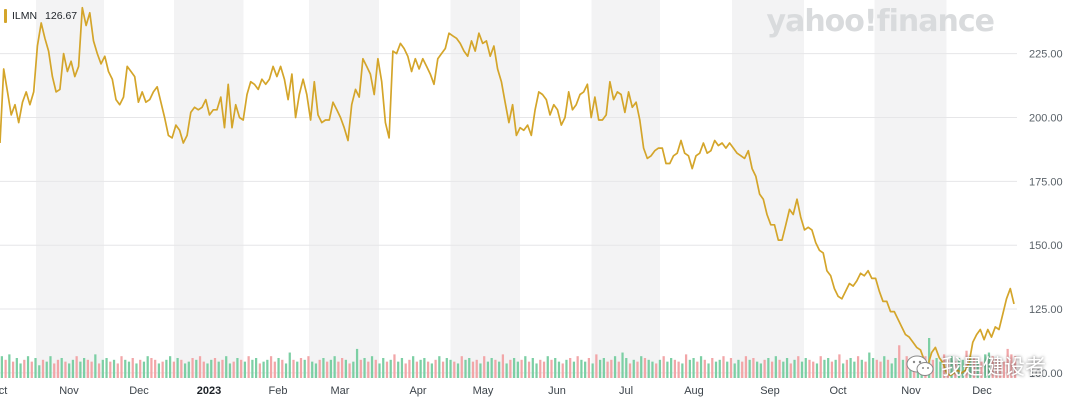 Image resolution: width=1080 pixels, height=413 pixels. What do you see at coordinates (40, 16) in the screenshot?
I see `legend: ILMN 126.67` at bounding box center [40, 16].